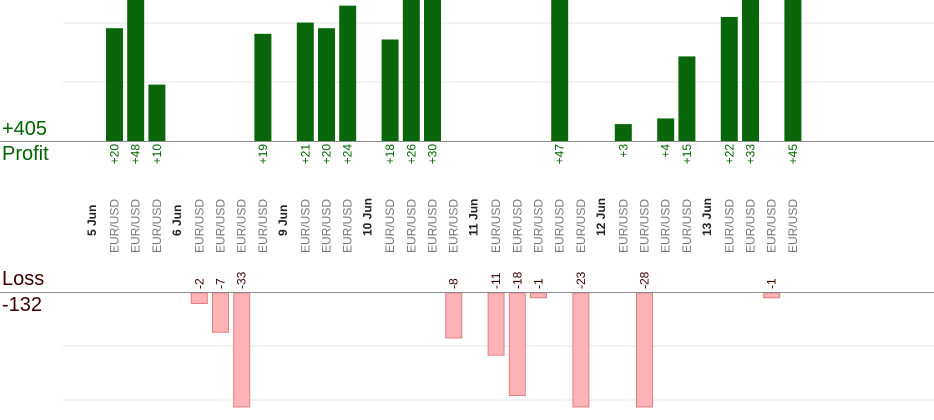 Image resolution: width=934 pixels, height=420 pixels. I want to click on loss-value-label: -8, so click(454, 283).